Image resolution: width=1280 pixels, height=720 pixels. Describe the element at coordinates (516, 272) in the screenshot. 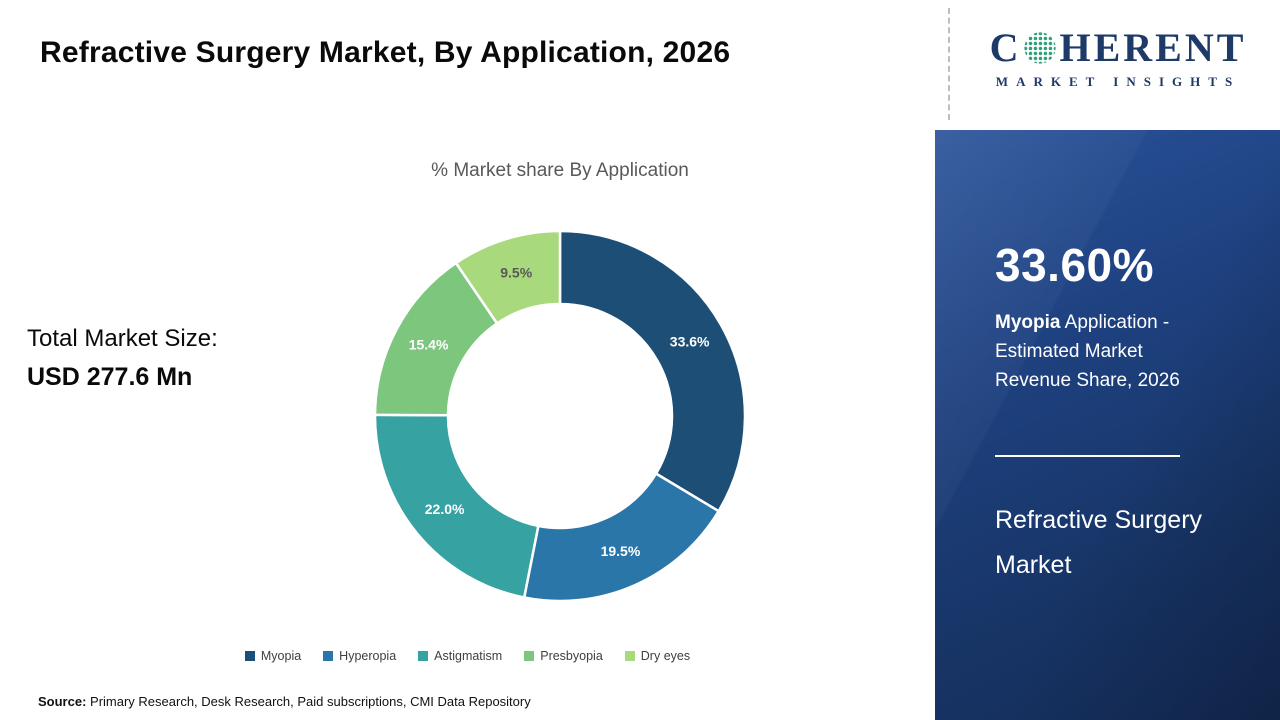

I see `slice-label-dry-eyes: 9.5%` at that location.